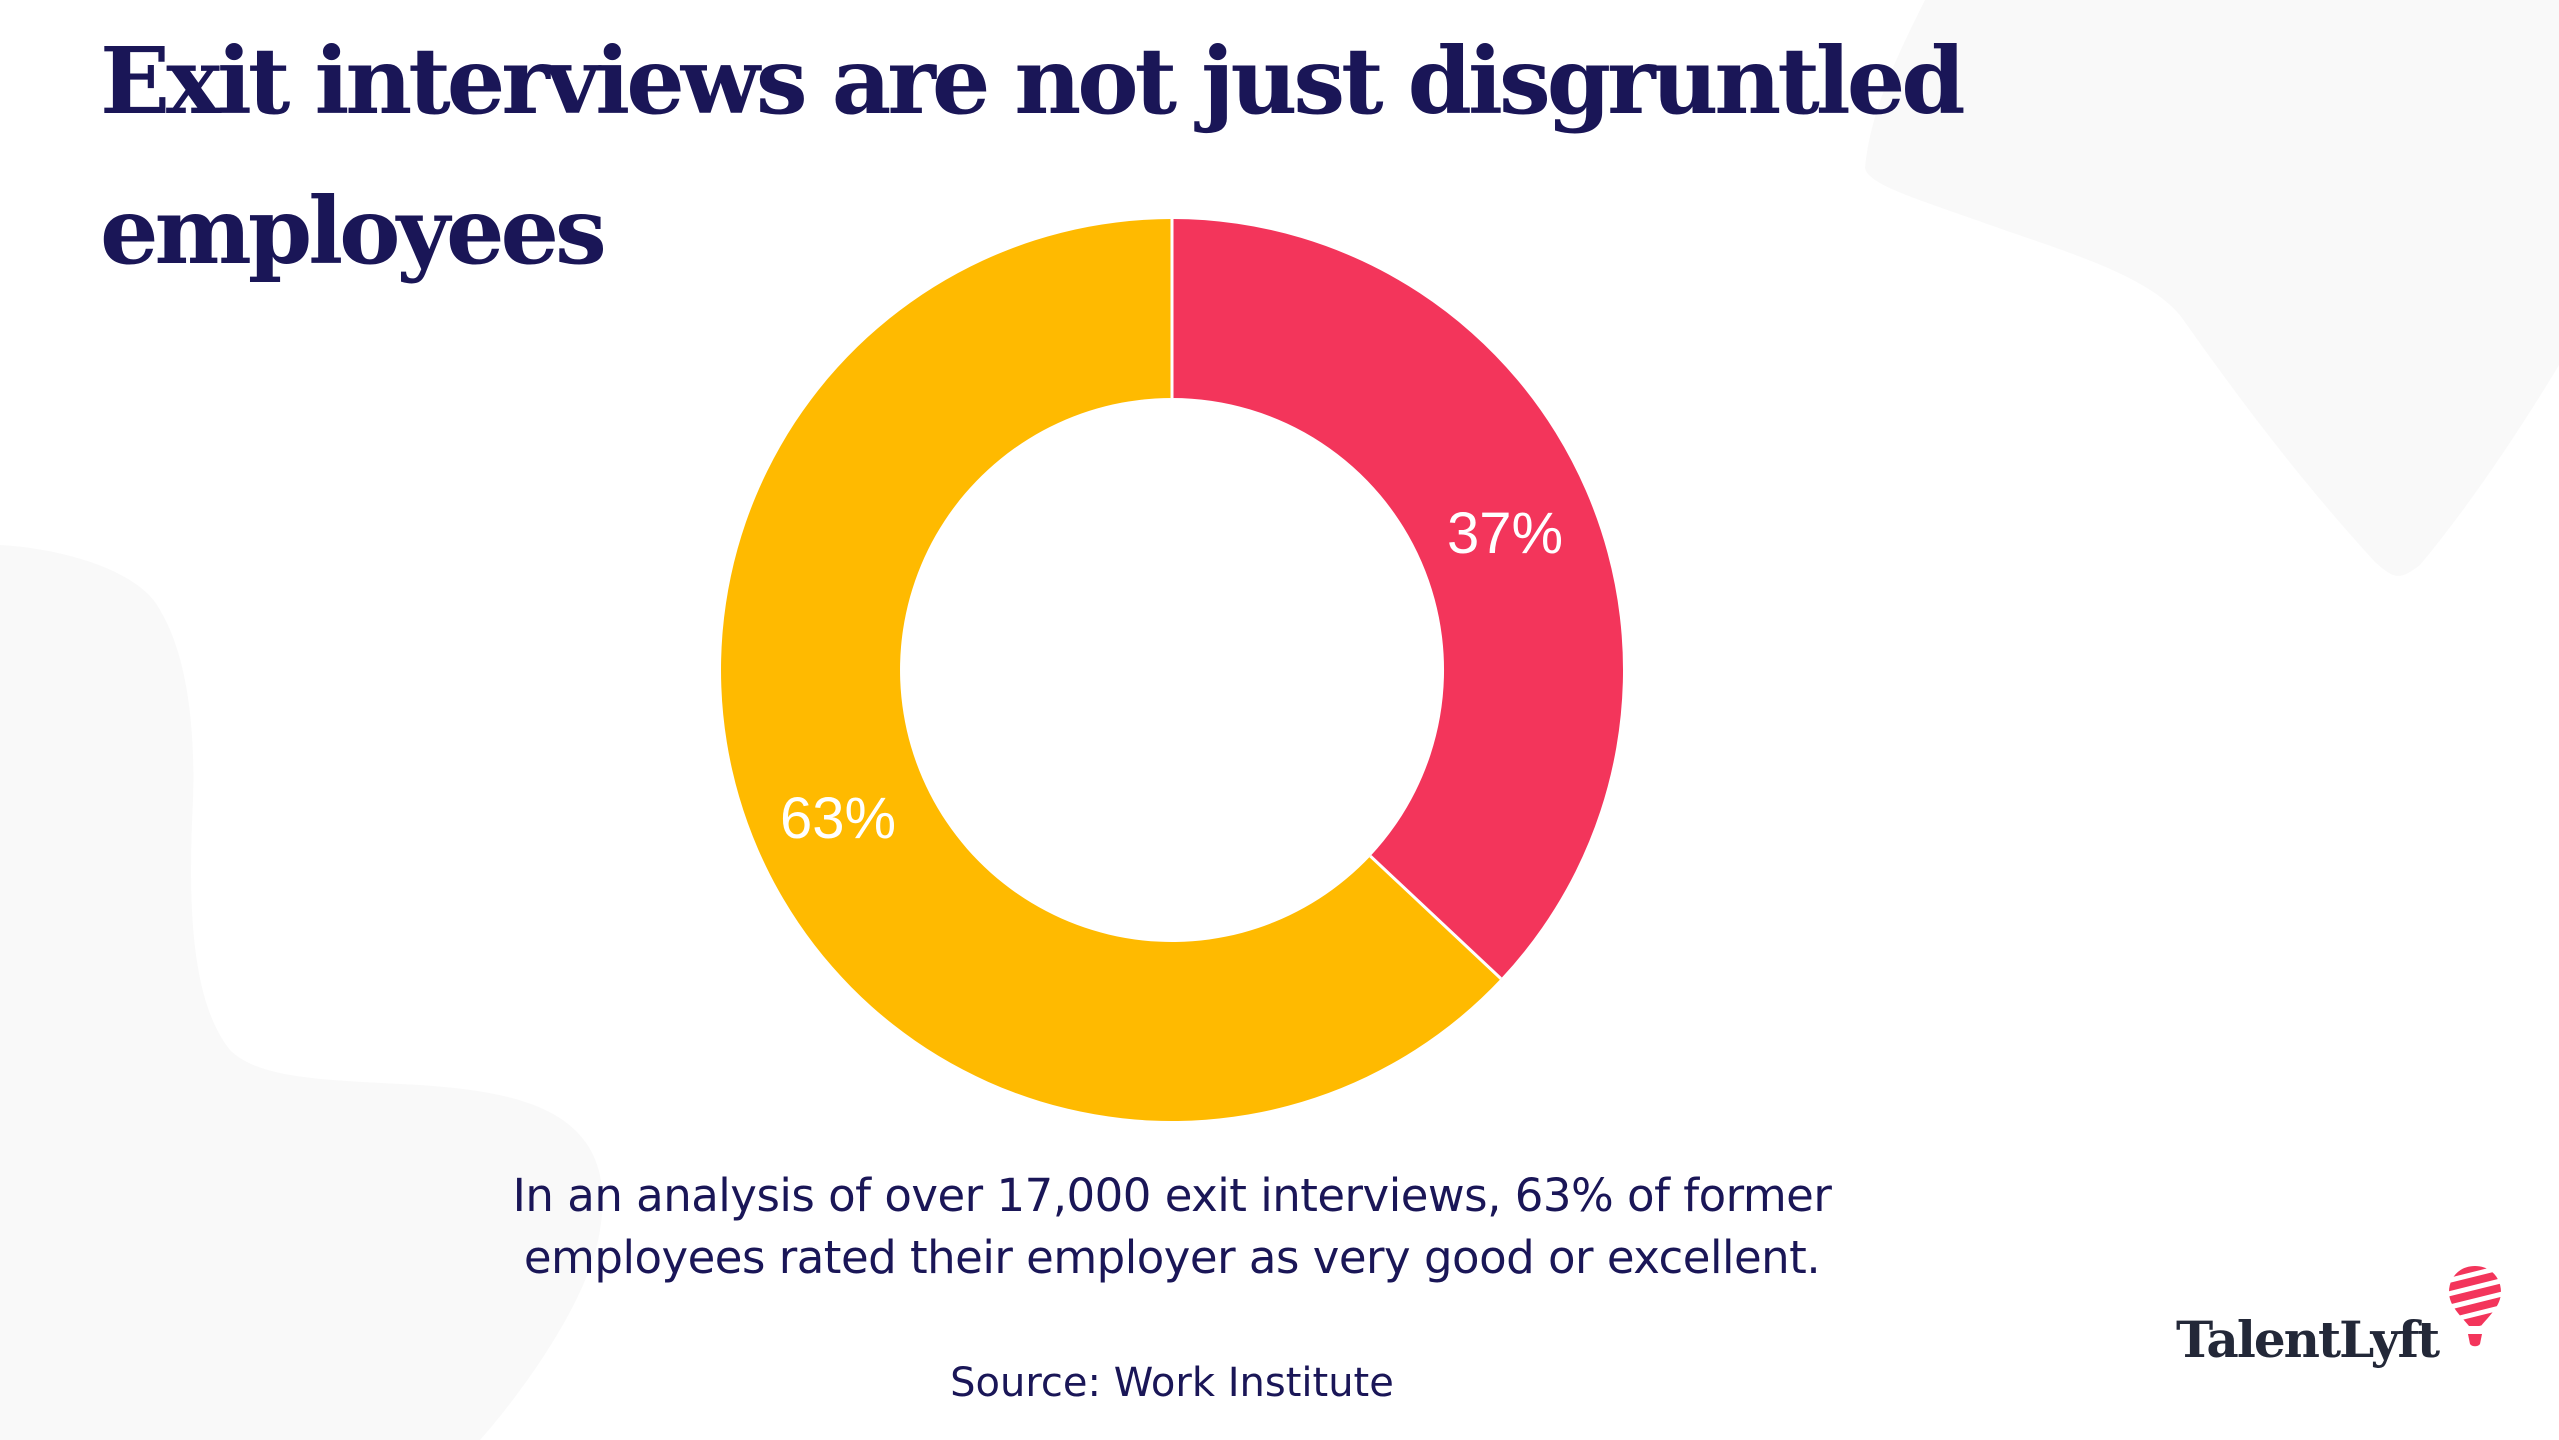 Image resolution: width=2559 pixels, height=1440 pixels. I want to click on title-line-1: Exit interviews are not just disgruntled, so click(1033, 81).